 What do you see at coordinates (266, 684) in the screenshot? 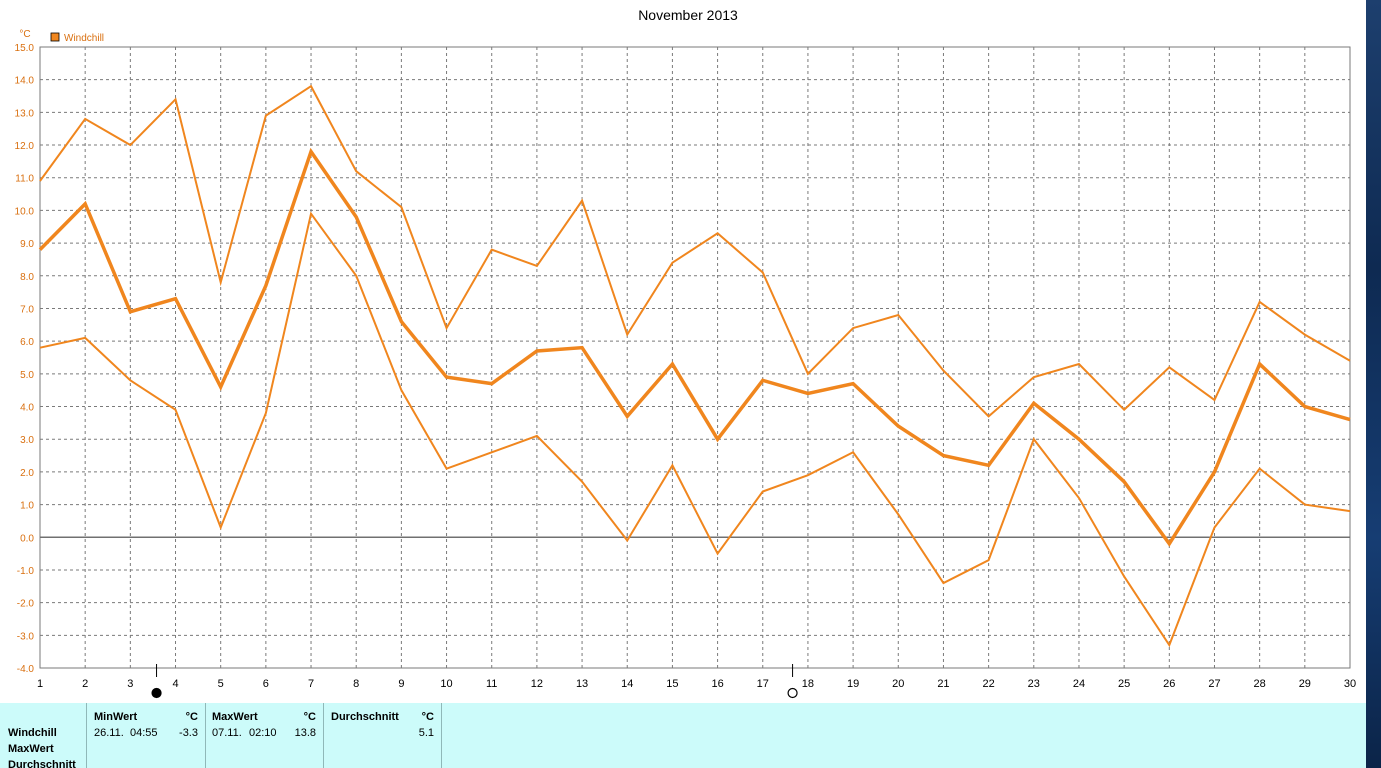
I see `x-tick-label: 6` at bounding box center [266, 684].